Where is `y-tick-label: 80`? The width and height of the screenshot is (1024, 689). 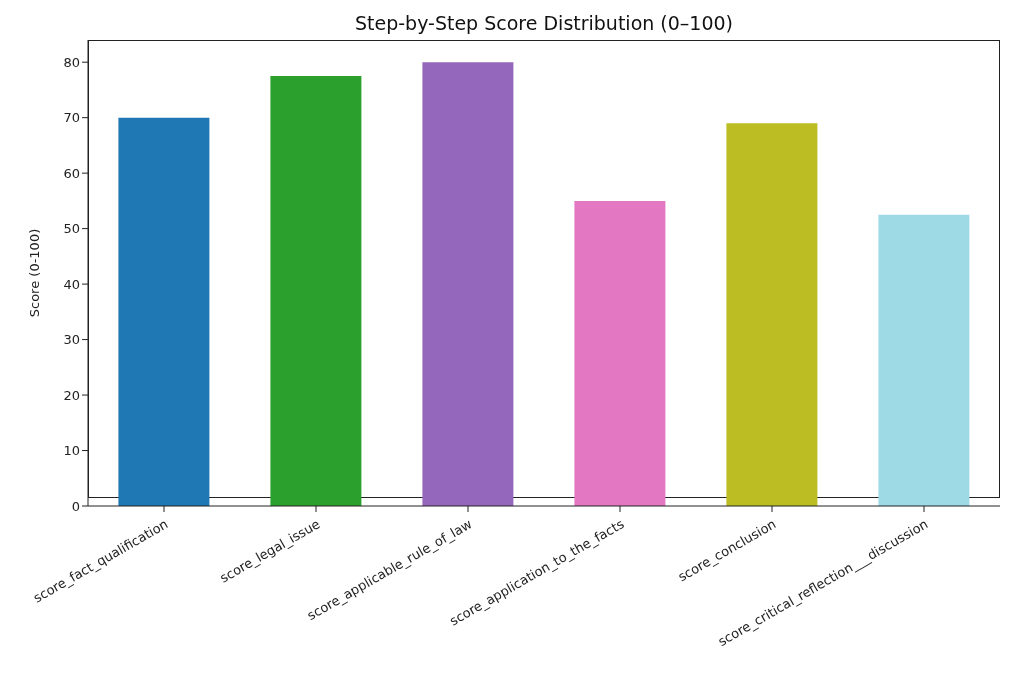
y-tick-label: 80 is located at coordinates (71, 62).